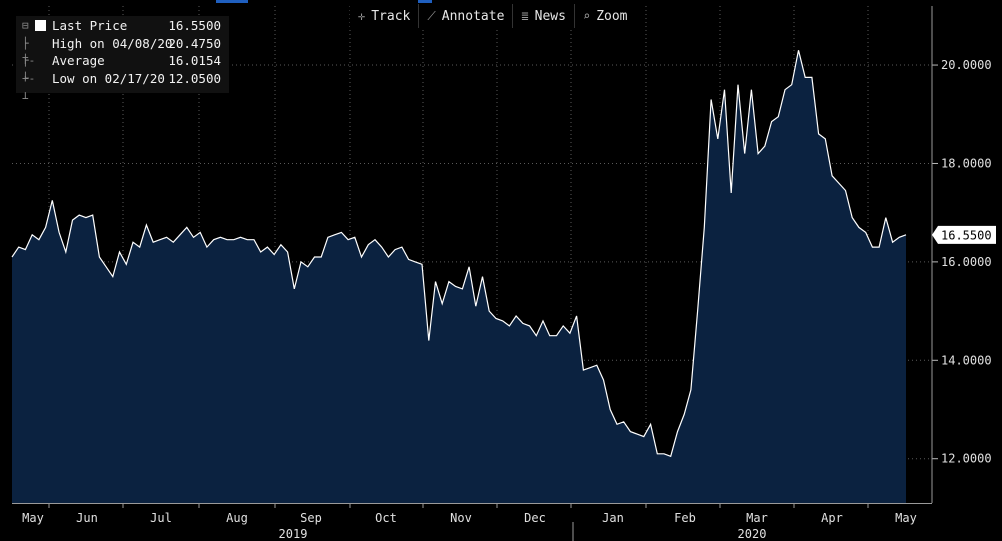 Image resolution: width=1002 pixels, height=541 pixels. Describe the element at coordinates (122, 51) in the screenshot. I see `legend-row-high: ├ ⊤ High on 04/08/20 20.4750` at that location.